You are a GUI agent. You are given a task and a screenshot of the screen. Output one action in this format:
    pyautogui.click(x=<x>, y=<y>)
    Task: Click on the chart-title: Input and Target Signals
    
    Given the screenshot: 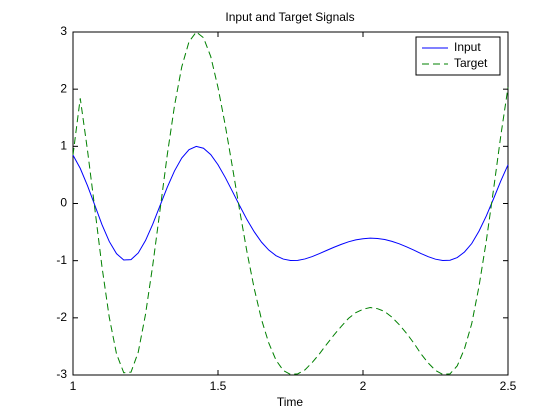 What is the action you would take?
    pyautogui.click(x=289, y=17)
    